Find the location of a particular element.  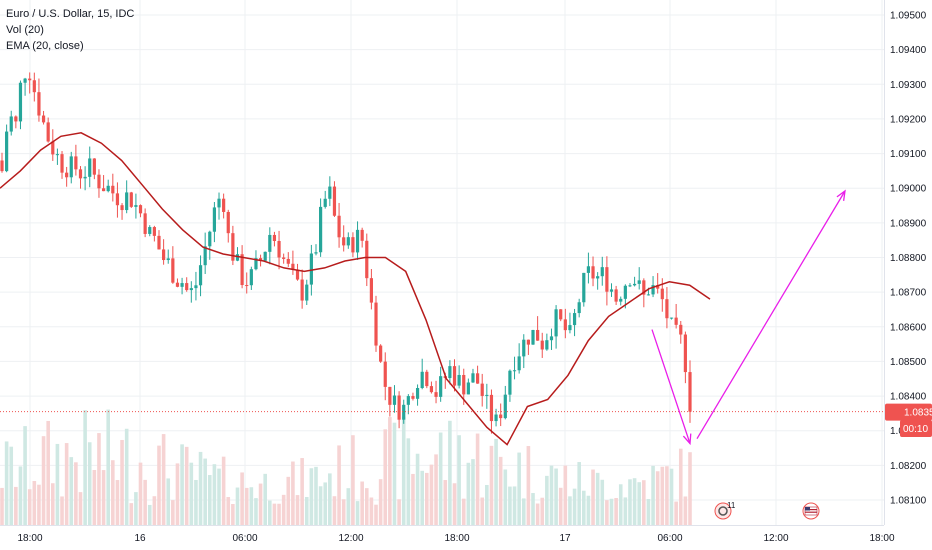

countdown-label: 00:10 is located at coordinates (915, 429).